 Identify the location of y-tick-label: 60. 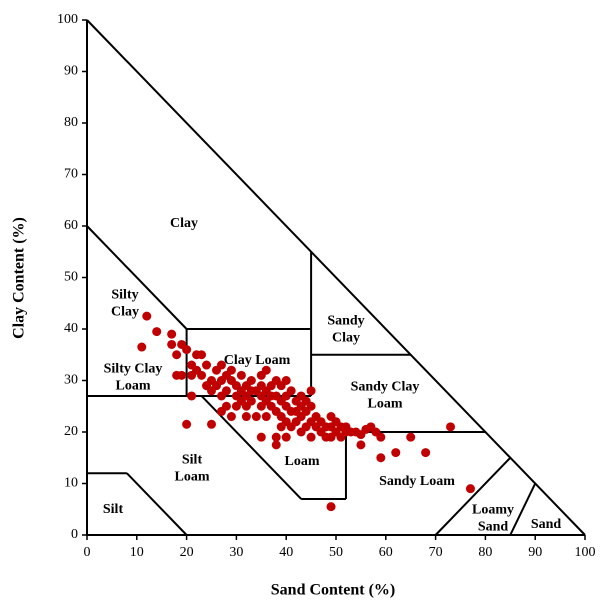
(71, 225).